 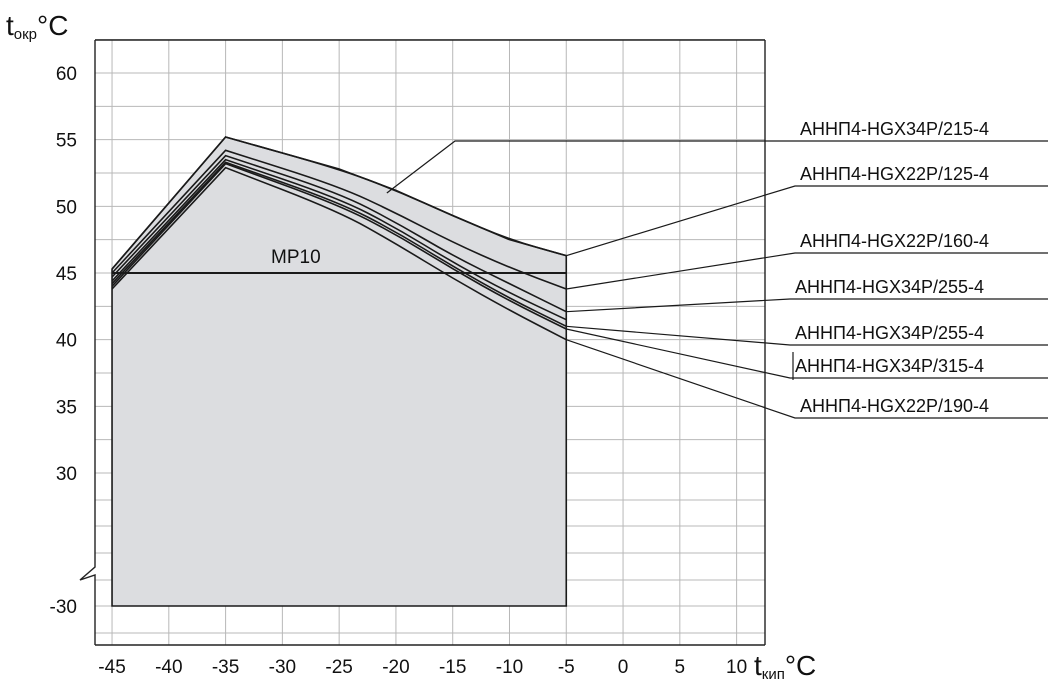 What do you see at coordinates (66, 474) in the screenshot?
I see `y-tick-label: 30` at bounding box center [66, 474].